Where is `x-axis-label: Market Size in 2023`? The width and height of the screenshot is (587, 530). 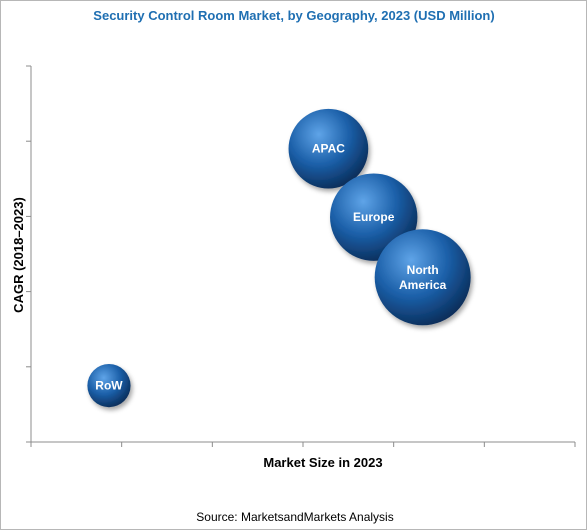
x-axis-label: Market Size in 2023 is located at coordinates (322, 462).